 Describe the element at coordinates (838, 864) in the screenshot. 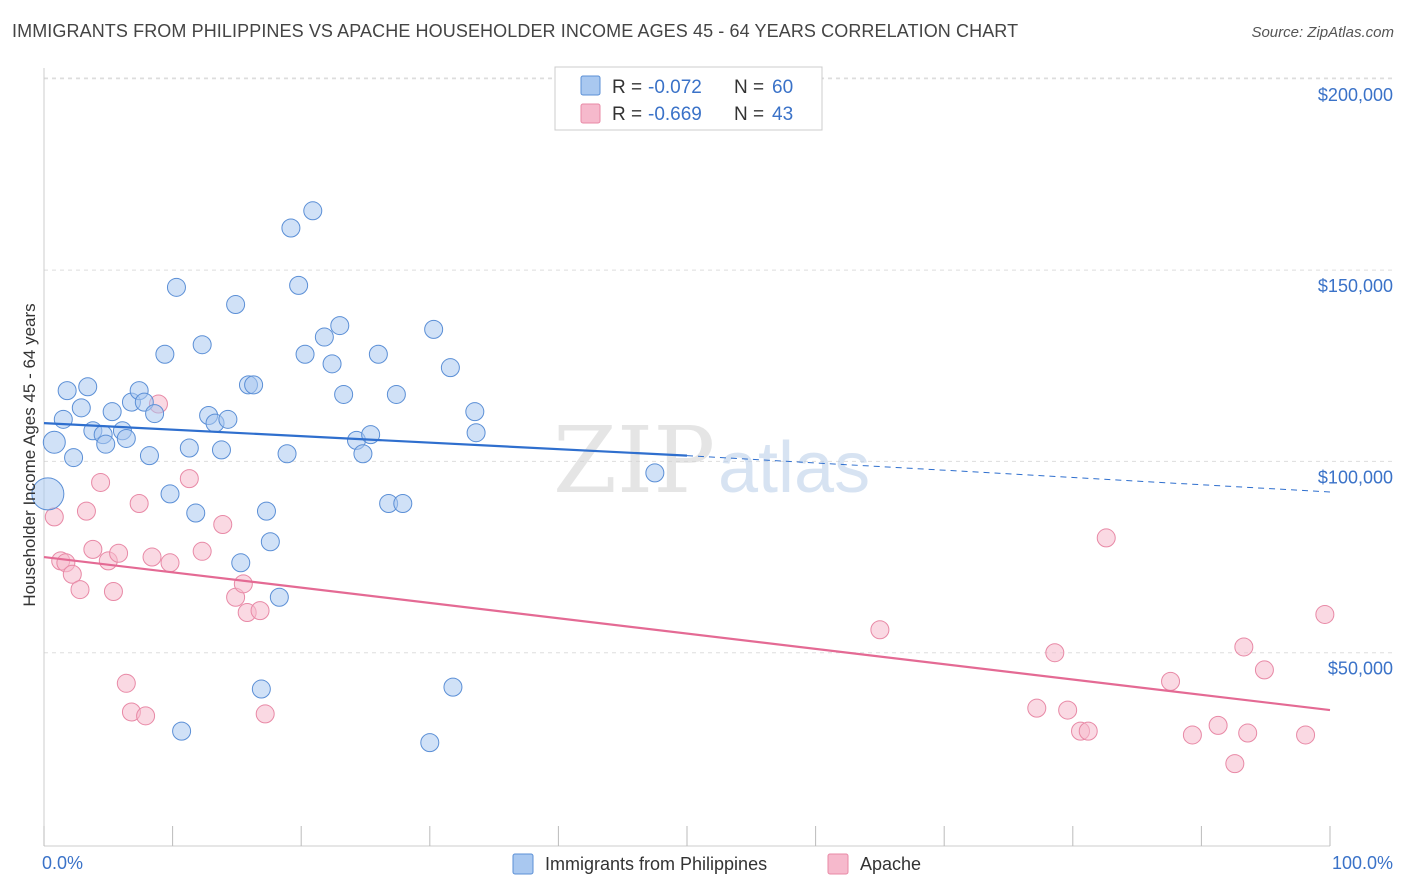

I see `bottom-legend-swatch-pink` at that location.